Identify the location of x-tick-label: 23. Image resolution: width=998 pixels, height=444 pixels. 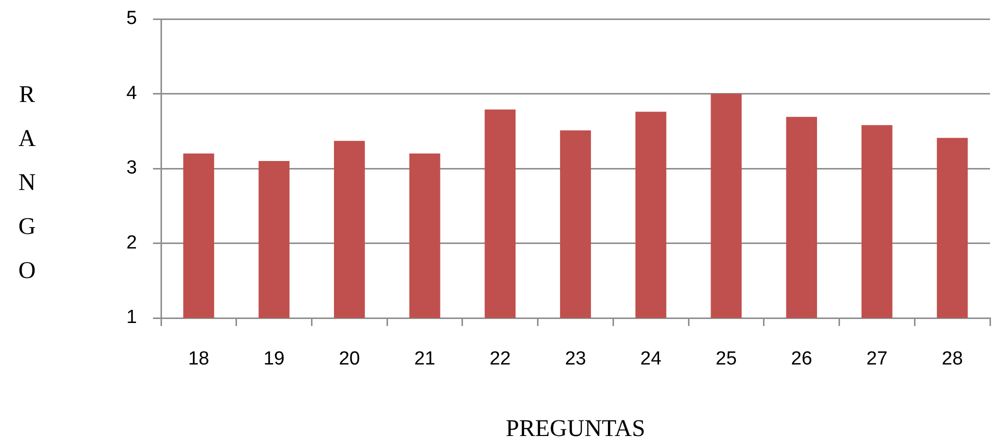
(575, 359).